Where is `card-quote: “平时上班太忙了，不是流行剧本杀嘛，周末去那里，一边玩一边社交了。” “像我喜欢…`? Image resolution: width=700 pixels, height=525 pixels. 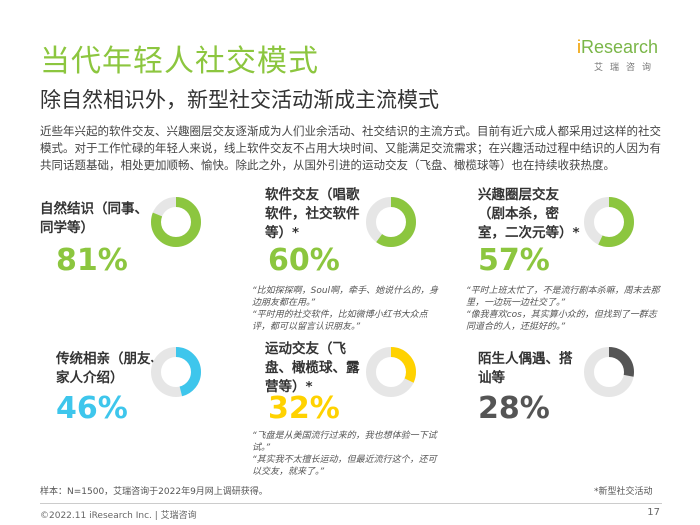 card-quote: “平时上班太忙了，不是流行剧本杀嘛，周末去那里，一边玩一边社交了。” “像我喜欢… is located at coordinates (563, 309).